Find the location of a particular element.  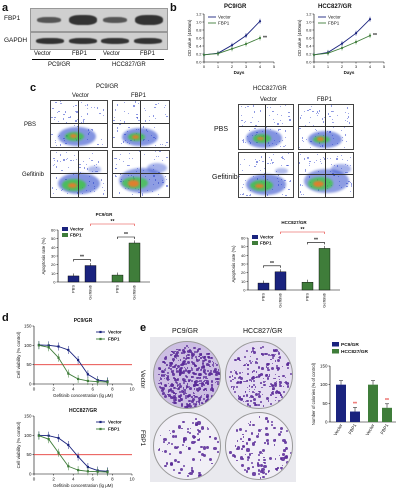

y-tick-label: 30 is located at coordinates (243, 264).